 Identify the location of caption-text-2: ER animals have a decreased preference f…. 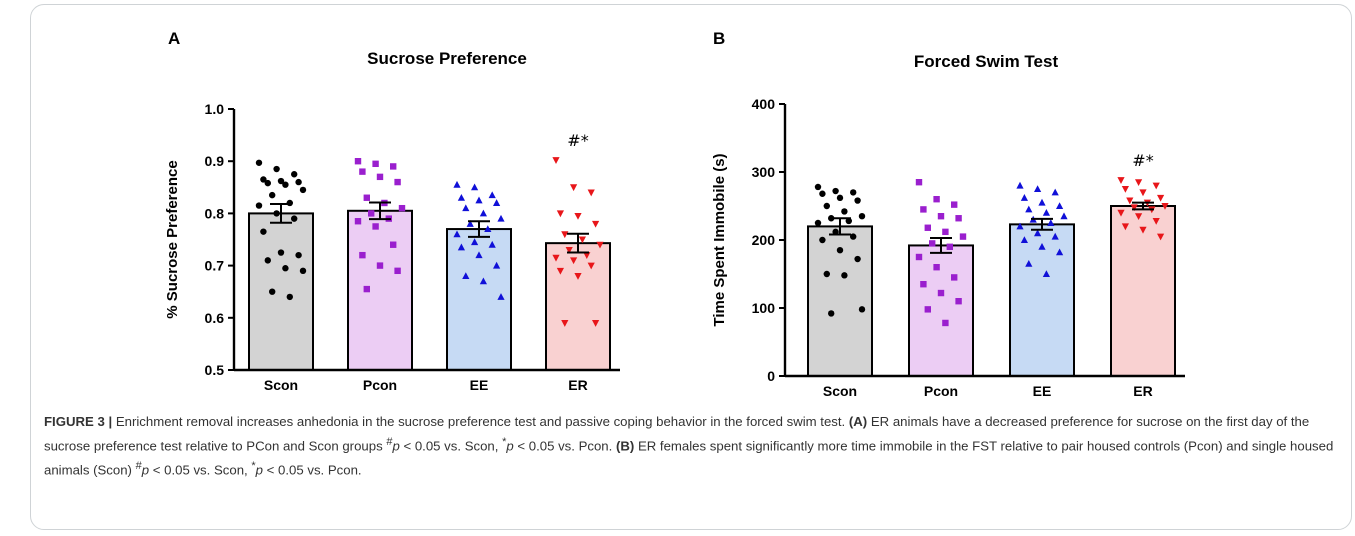
(677, 434).